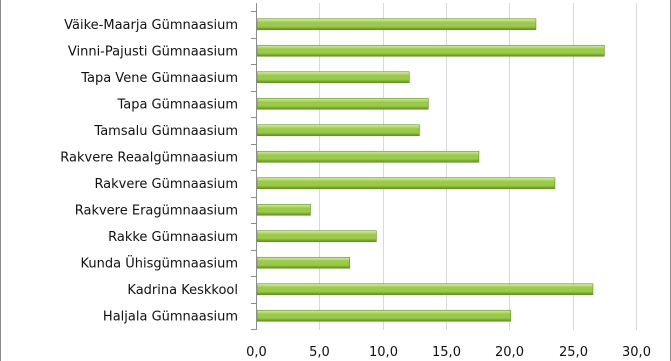 This screenshot has height=361, width=671. What do you see at coordinates (256, 352) in the screenshot?
I see `x-tick-label: 0,0` at bounding box center [256, 352].